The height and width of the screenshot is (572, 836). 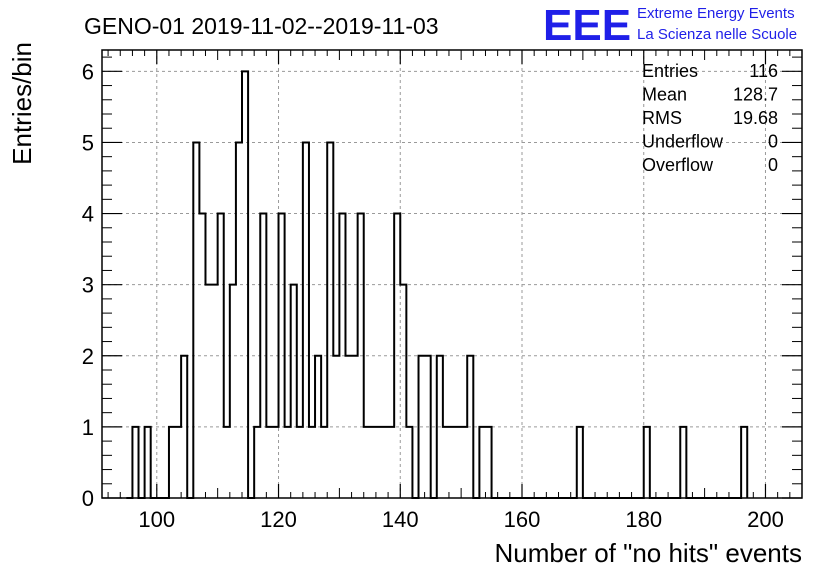 What do you see at coordinates (156, 519) in the screenshot?
I see `x-tick-label: 100` at bounding box center [156, 519].